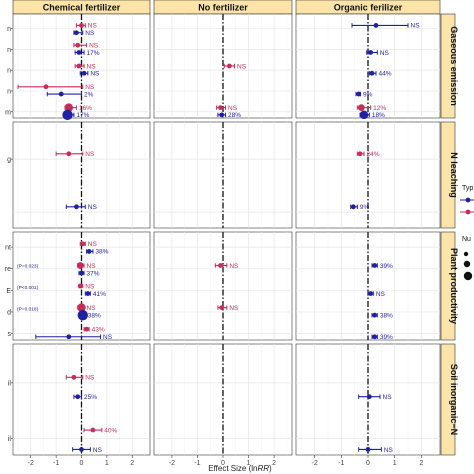  What do you see at coordinates (110, 430) in the screenshot?
I see `effect-label: 40%` at bounding box center [110, 430].